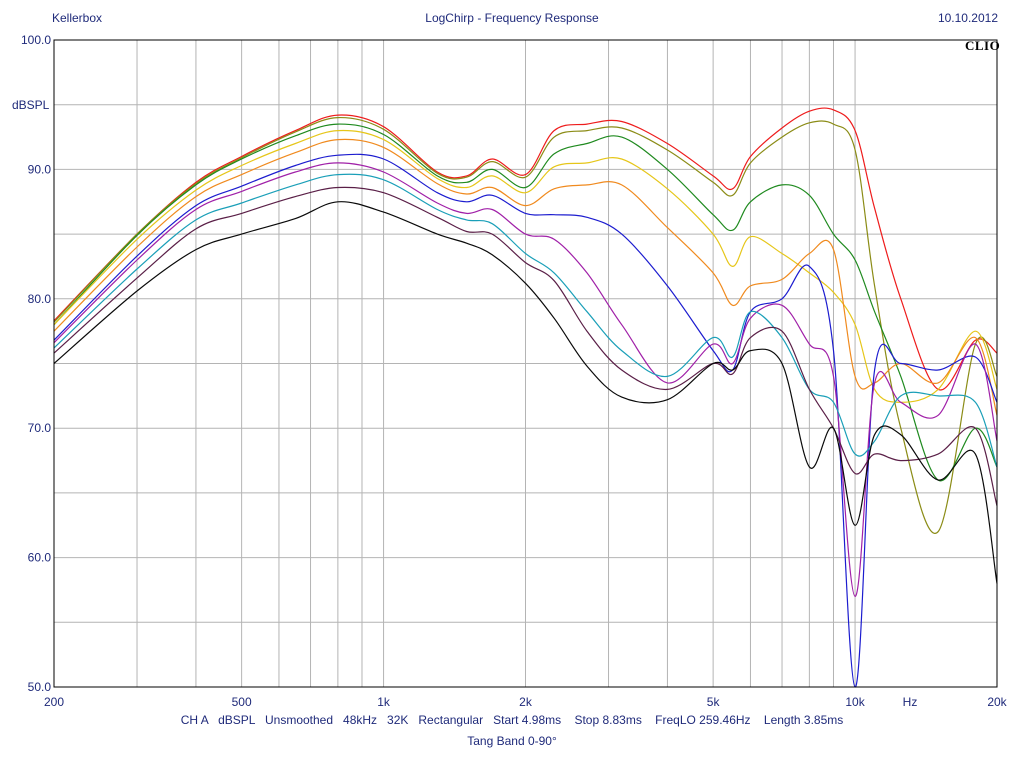 Image resolution: width=1024 pixels, height=768 pixels. What do you see at coordinates (54, 702) in the screenshot?
I see `x-tick-label: 200` at bounding box center [54, 702].